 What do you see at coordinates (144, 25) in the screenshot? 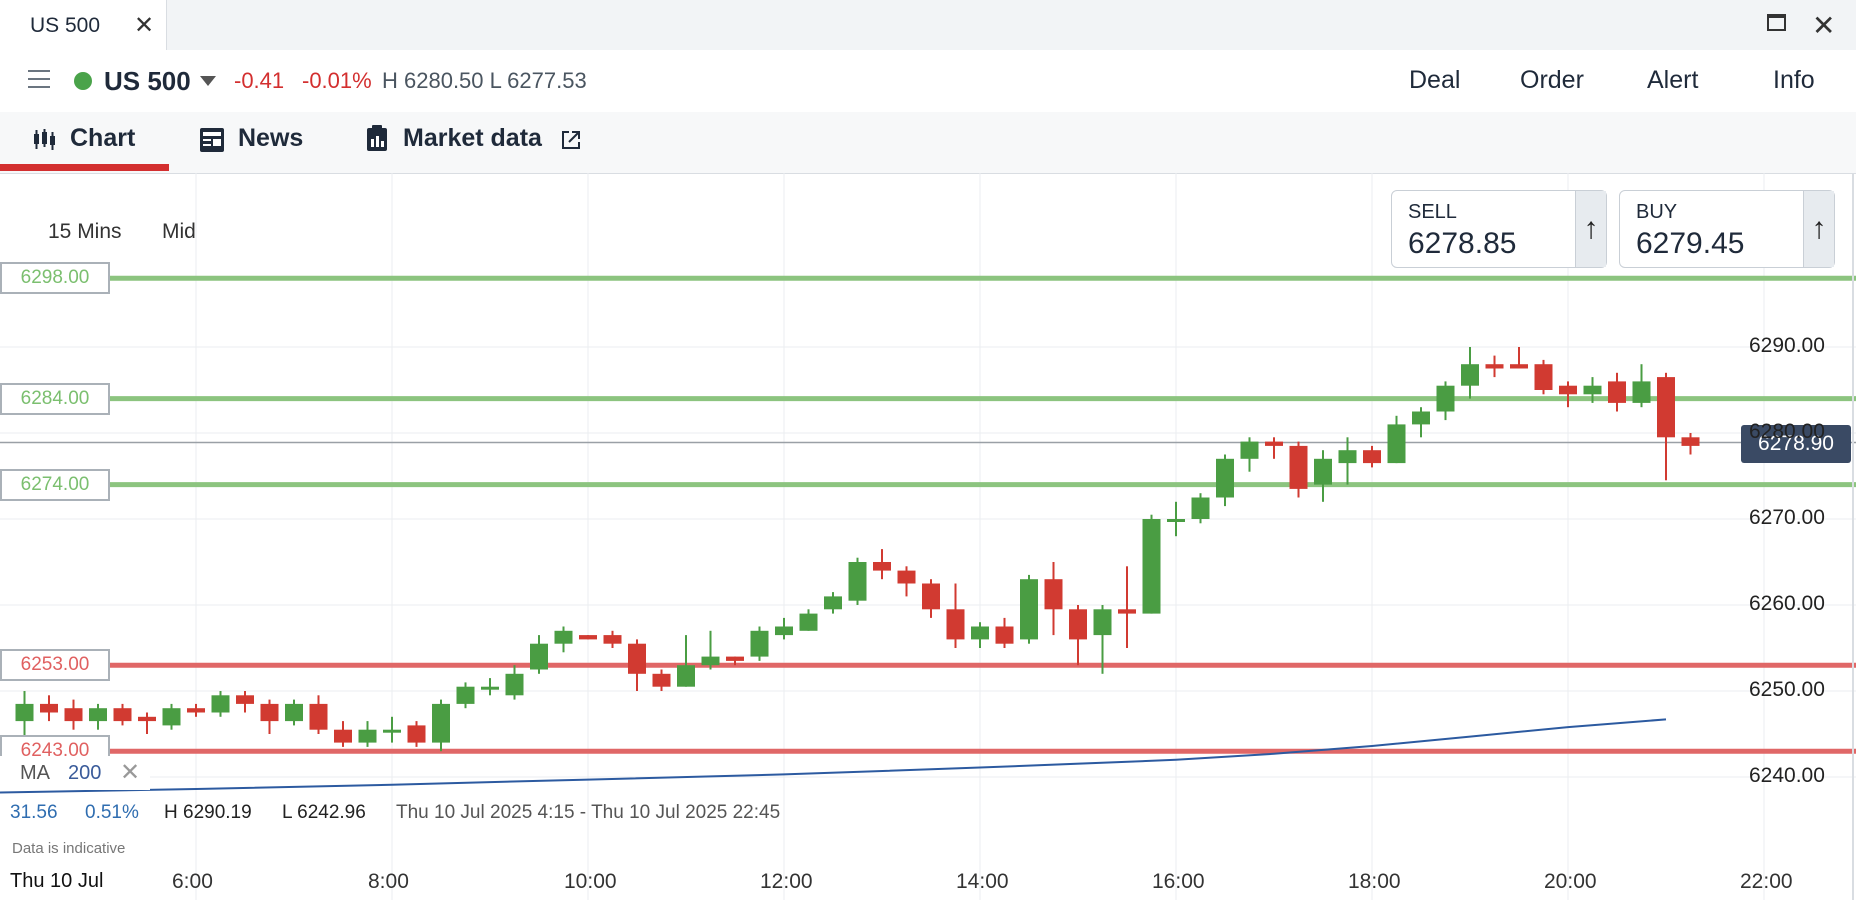
I see `tab-close-icon: ✕` at bounding box center [144, 25].